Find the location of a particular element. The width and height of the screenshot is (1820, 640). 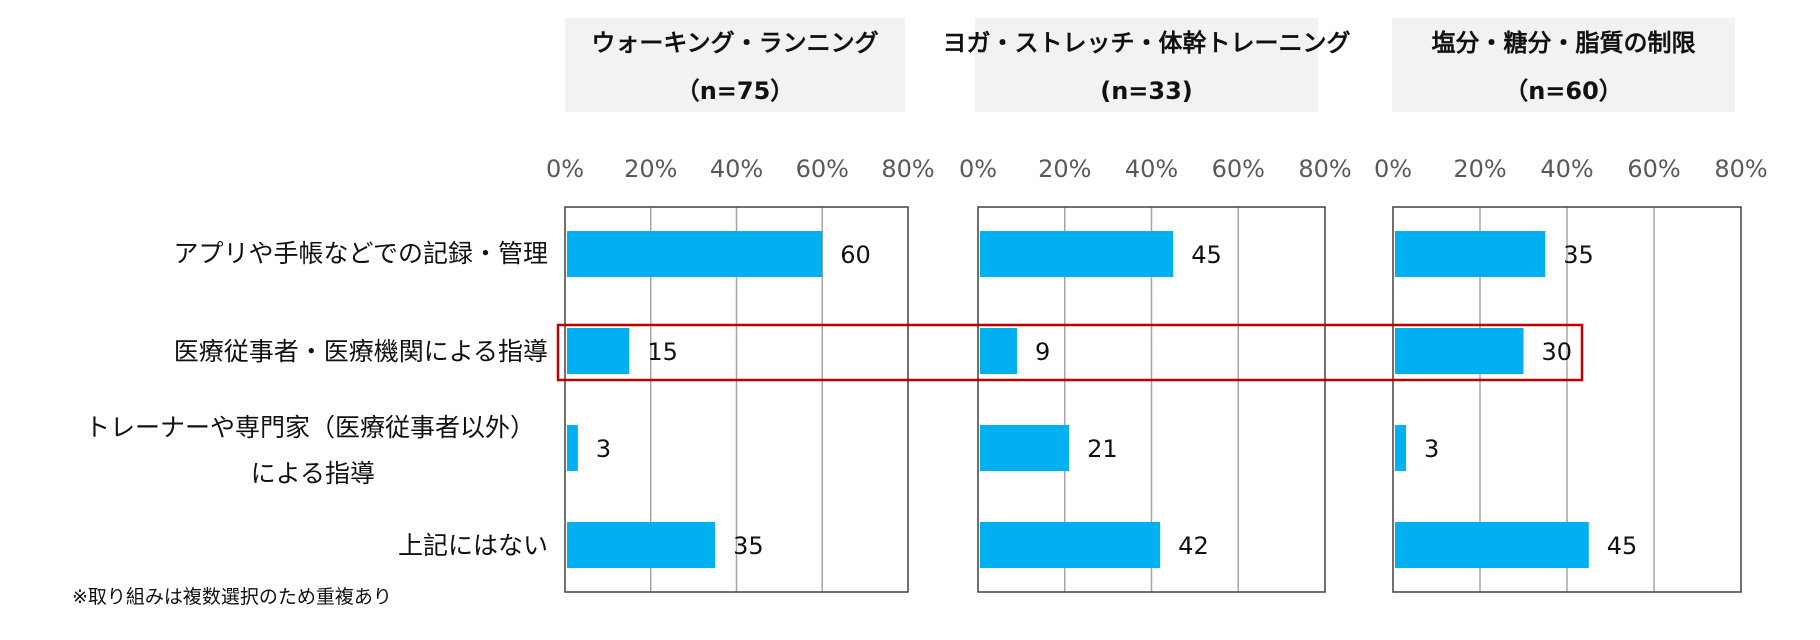

value-label-records: 35 is located at coordinates (1578, 255).